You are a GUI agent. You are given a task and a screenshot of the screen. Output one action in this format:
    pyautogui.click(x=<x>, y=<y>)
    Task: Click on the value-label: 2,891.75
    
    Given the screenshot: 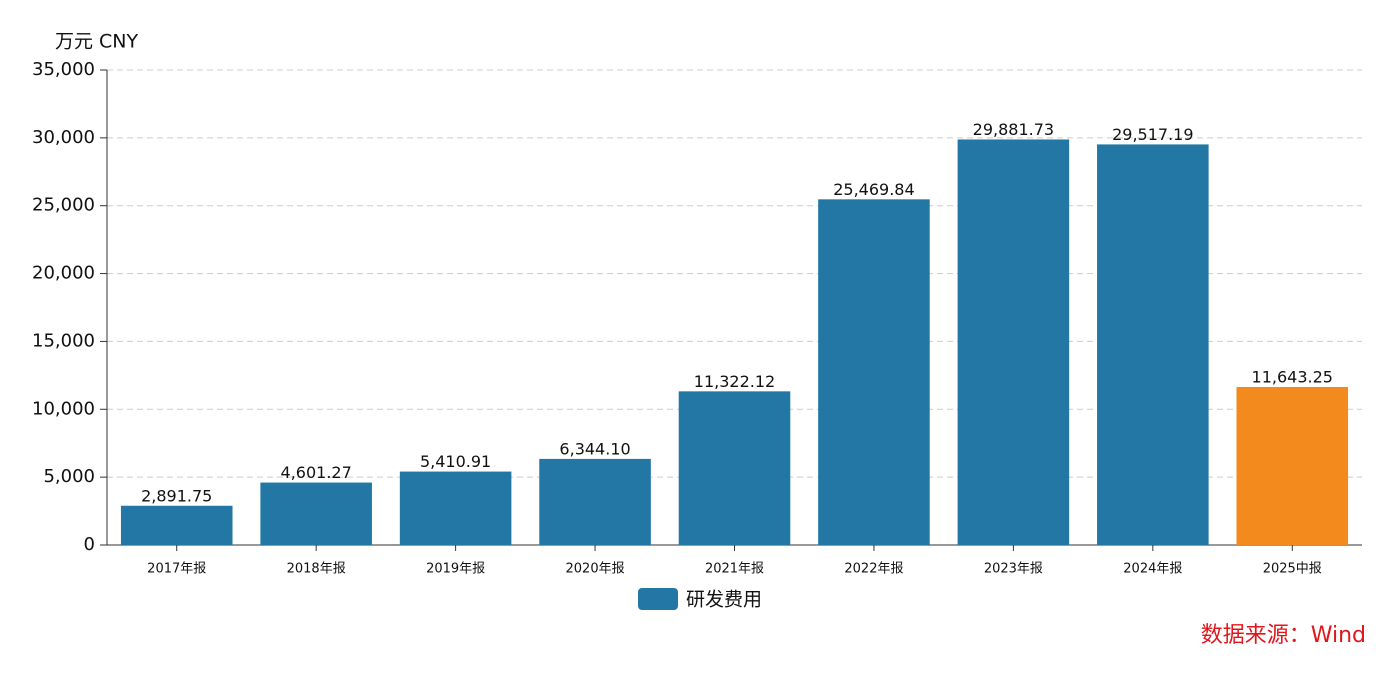 What is the action you would take?
    pyautogui.click(x=176, y=495)
    